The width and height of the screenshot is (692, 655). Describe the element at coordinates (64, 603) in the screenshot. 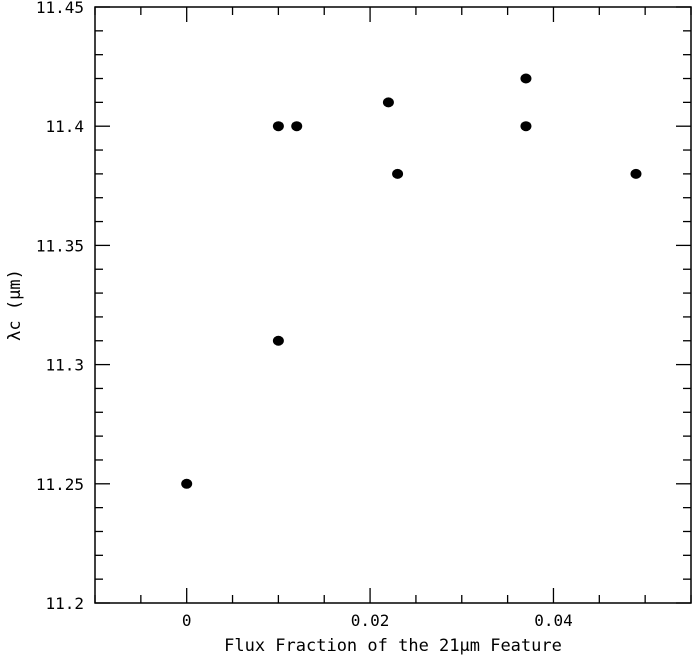

I see `y-tick-label: 11.2` at that location.